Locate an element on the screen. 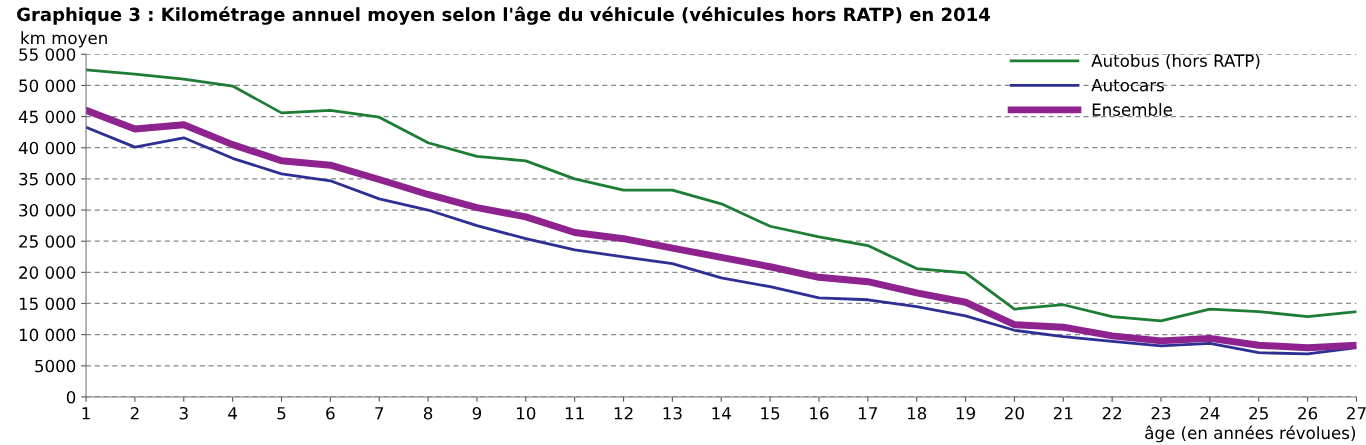 This screenshot has height=445, width=1366. y-tick-label: 45 000 is located at coordinates (47, 117).